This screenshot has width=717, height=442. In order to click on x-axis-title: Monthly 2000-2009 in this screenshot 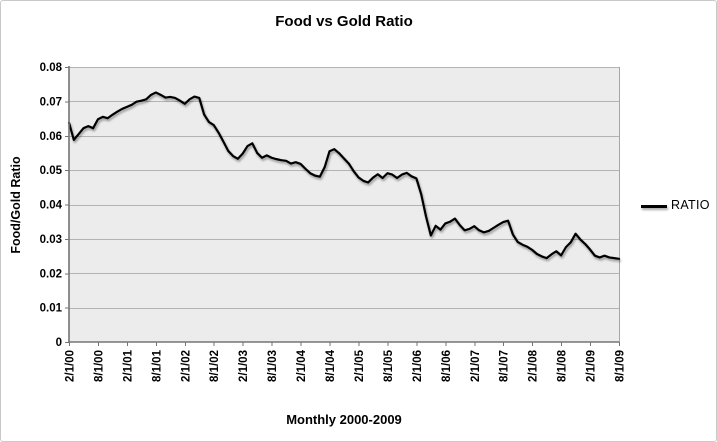, I will do `click(344, 419)`.